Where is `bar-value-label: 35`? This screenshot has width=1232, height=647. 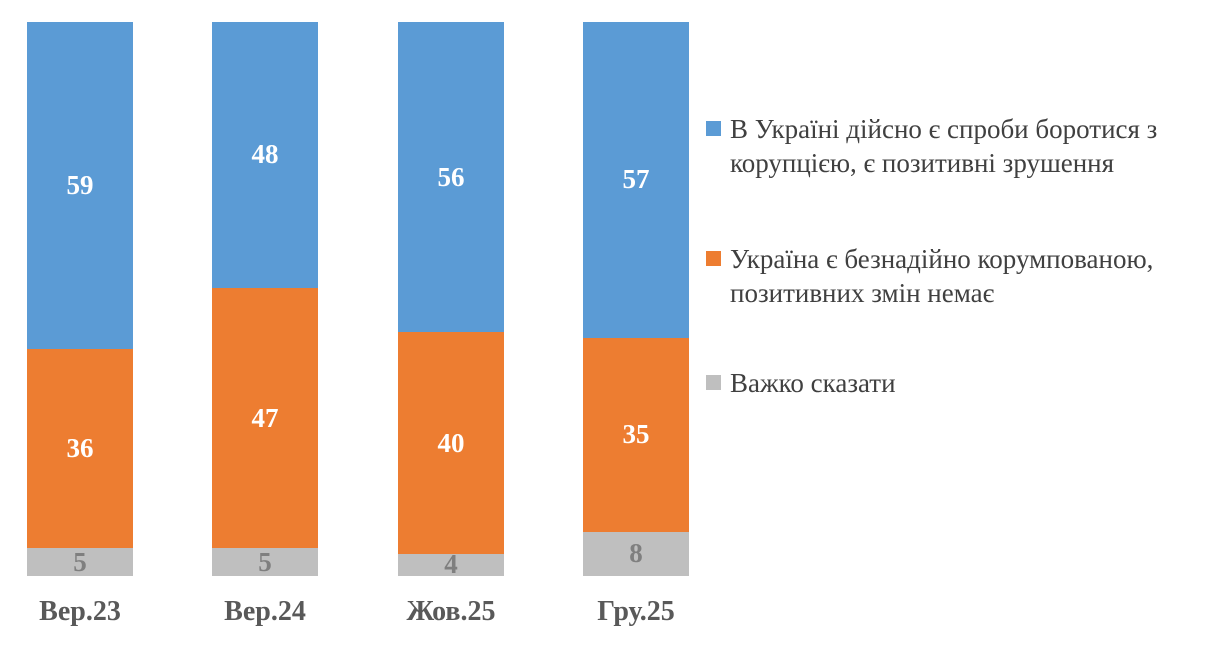
bar-value-label: 35 is located at coordinates (636, 434).